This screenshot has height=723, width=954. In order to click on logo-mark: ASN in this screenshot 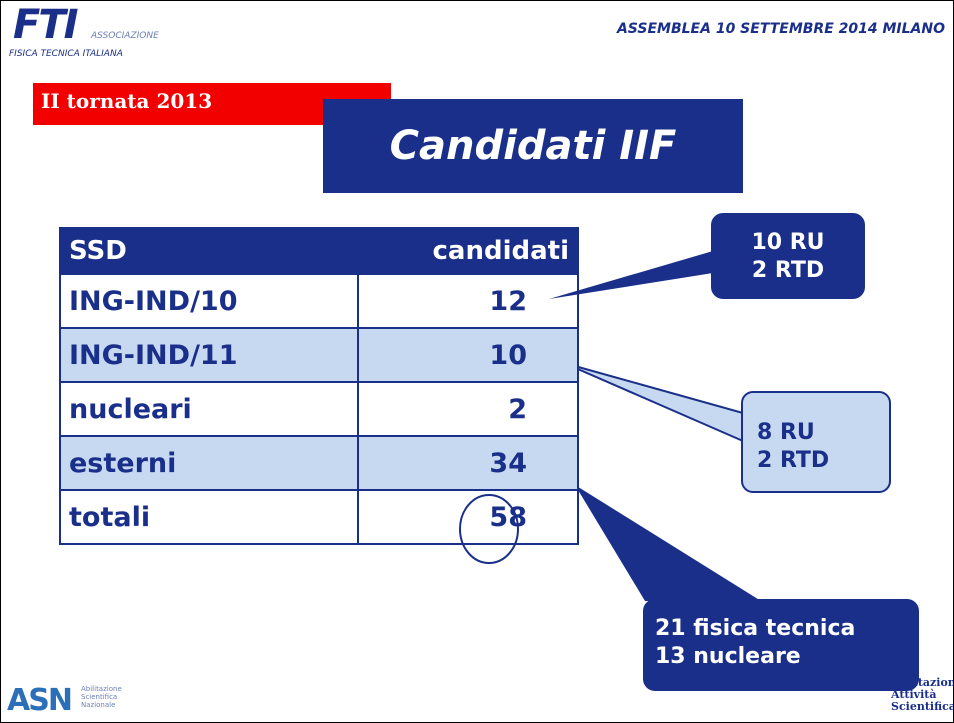, I will do `click(40, 700)`.